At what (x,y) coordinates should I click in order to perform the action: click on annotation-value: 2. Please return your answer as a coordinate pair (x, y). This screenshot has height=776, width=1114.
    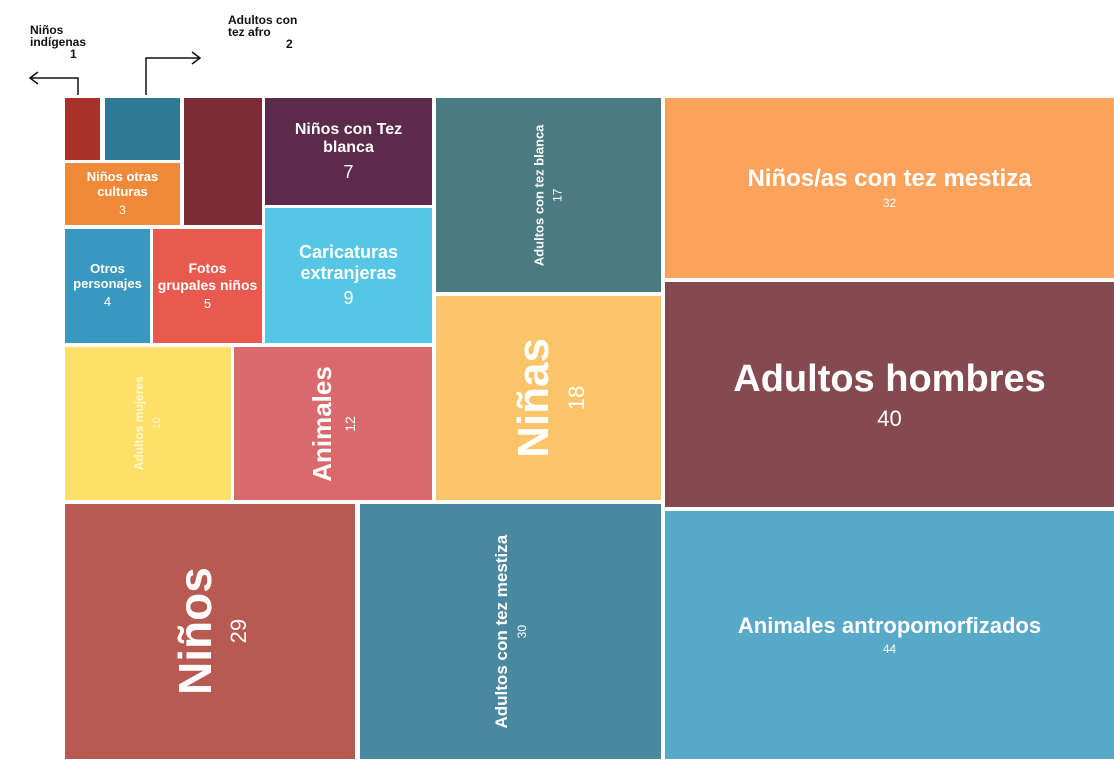
    Looking at the image, I should click on (289, 44).